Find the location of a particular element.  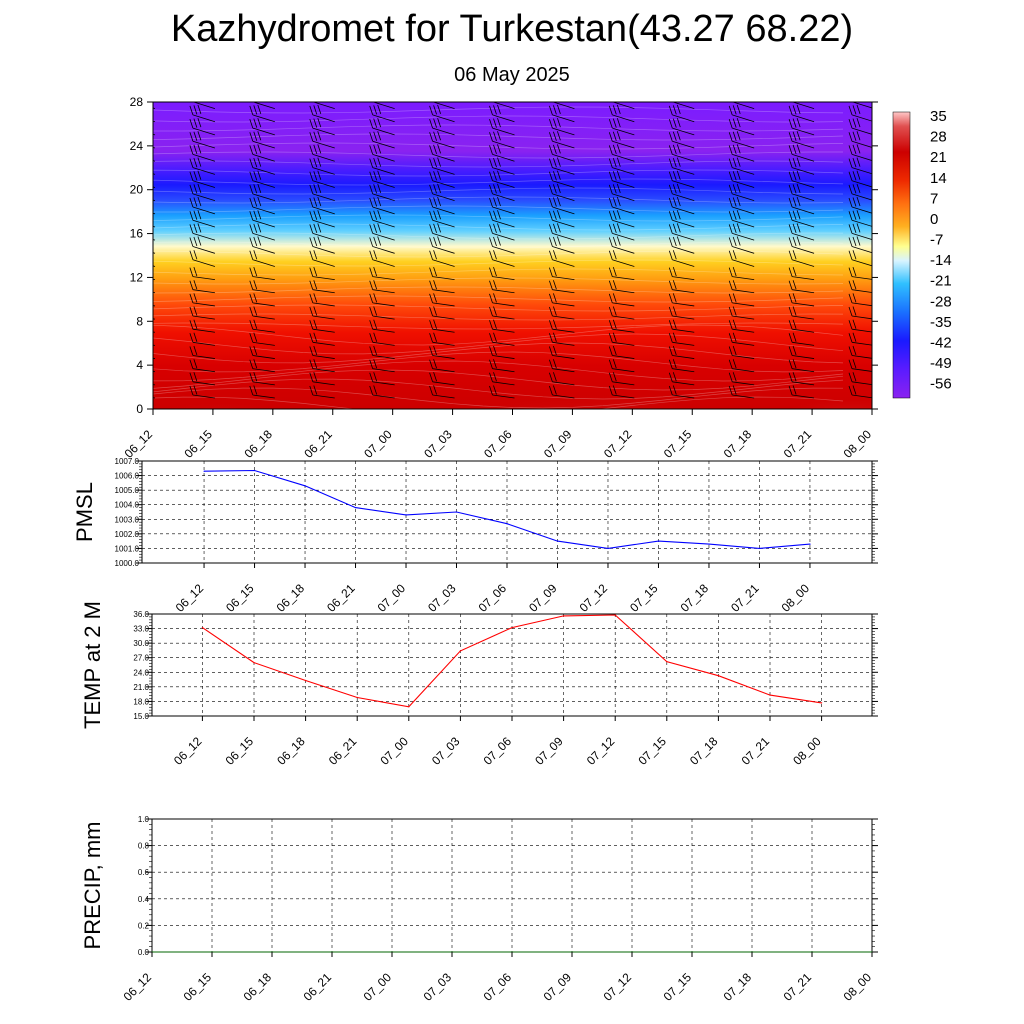

x-tick-label: 06_18 is located at coordinates (291, 598).